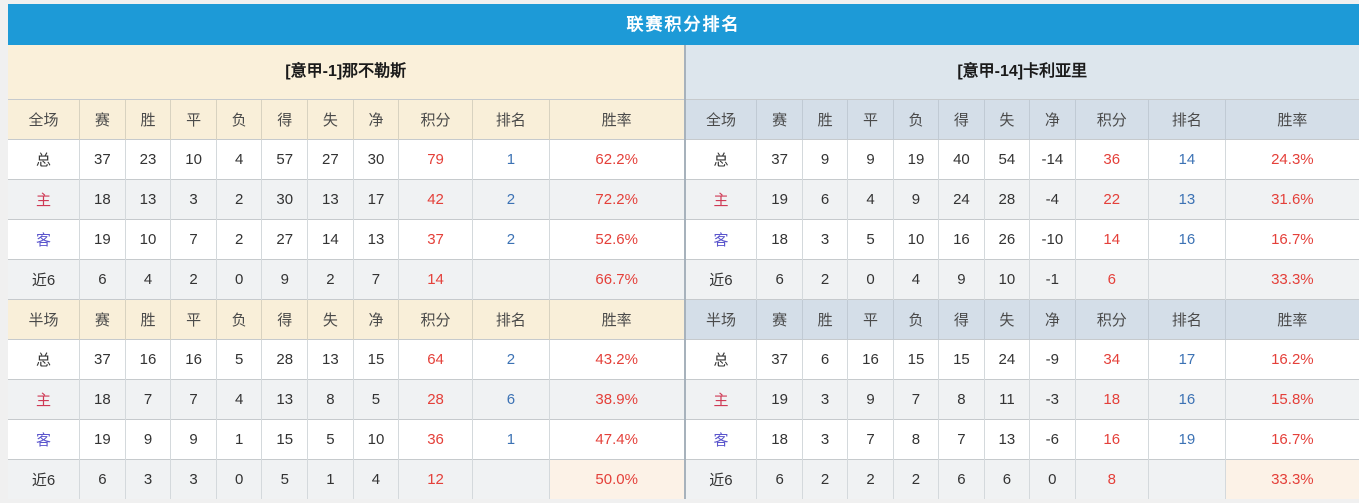 Image resolution: width=1359 pixels, height=503 pixels. What do you see at coordinates (346, 360) in the screenshot?
I see `stats-row-total: 总 37 16 16 5 28 13 15 64 2 43.2%` at bounding box center [346, 360].